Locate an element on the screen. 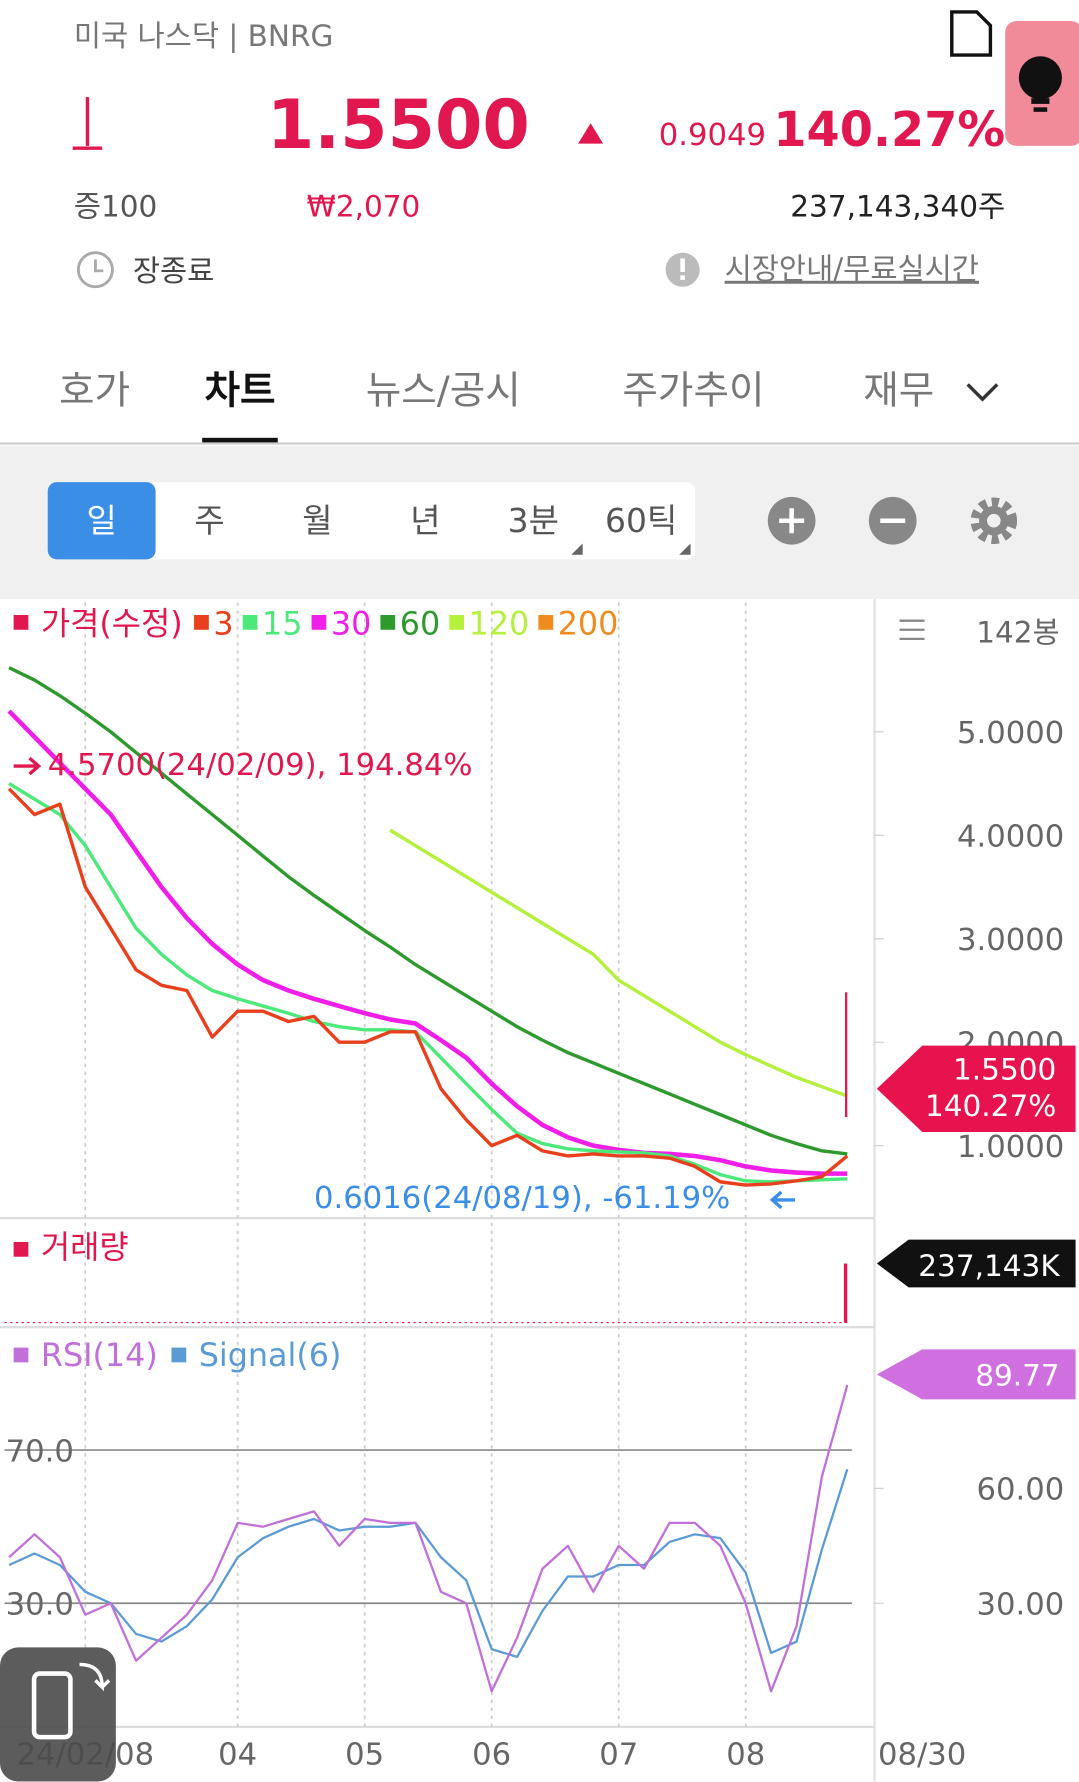 The height and width of the screenshot is (1782, 1079). volume-title: 거래량 is located at coordinates (85, 1247).